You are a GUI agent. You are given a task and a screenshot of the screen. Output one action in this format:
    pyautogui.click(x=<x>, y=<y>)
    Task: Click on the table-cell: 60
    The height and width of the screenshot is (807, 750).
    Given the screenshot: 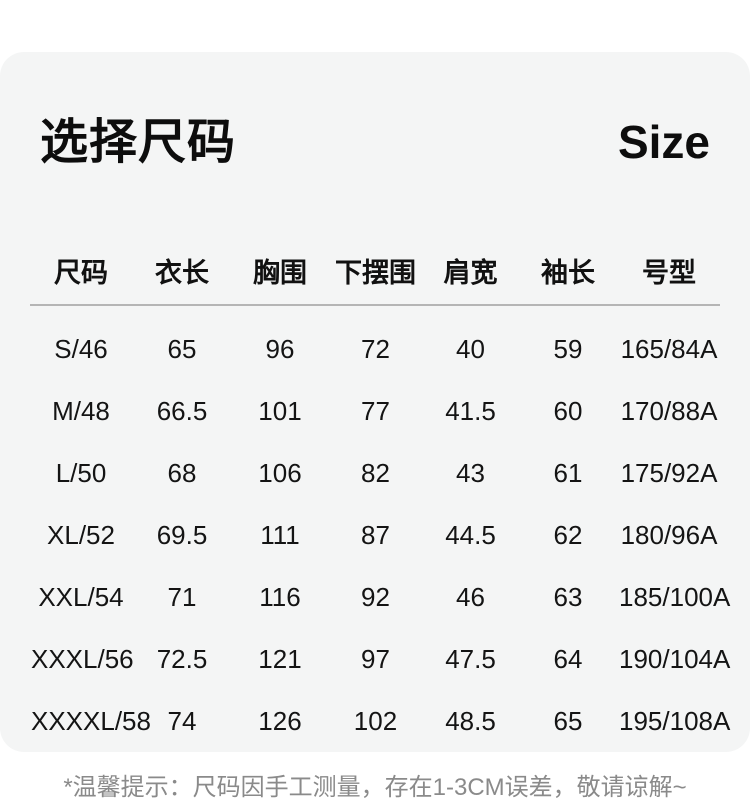 What is the action you would take?
    pyautogui.click(x=568, y=411)
    